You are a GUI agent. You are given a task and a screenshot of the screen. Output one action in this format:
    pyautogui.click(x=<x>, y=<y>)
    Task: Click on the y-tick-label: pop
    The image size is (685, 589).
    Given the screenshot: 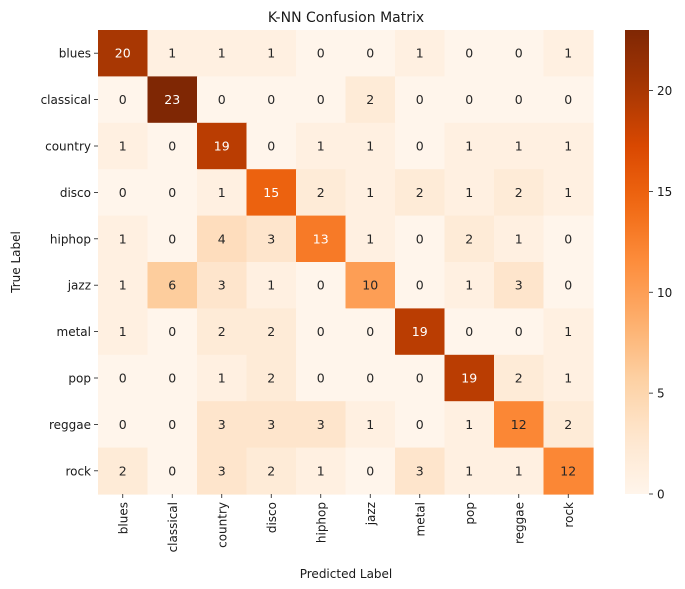 What is the action you would take?
    pyautogui.click(x=79, y=379)
    